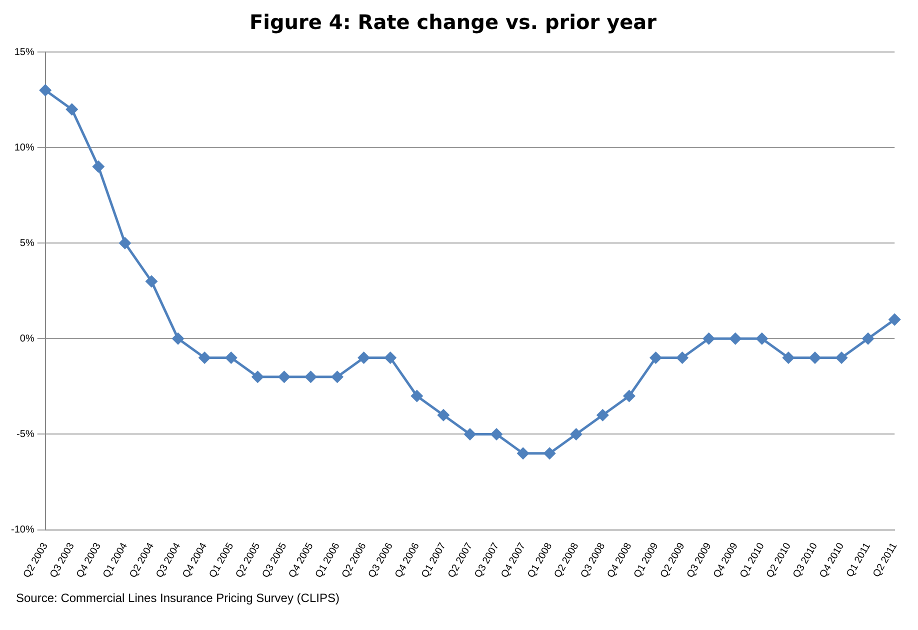 The height and width of the screenshot is (630, 918). What do you see at coordinates (27, 338) in the screenshot?
I see `y-tick-label: 0%` at bounding box center [27, 338].